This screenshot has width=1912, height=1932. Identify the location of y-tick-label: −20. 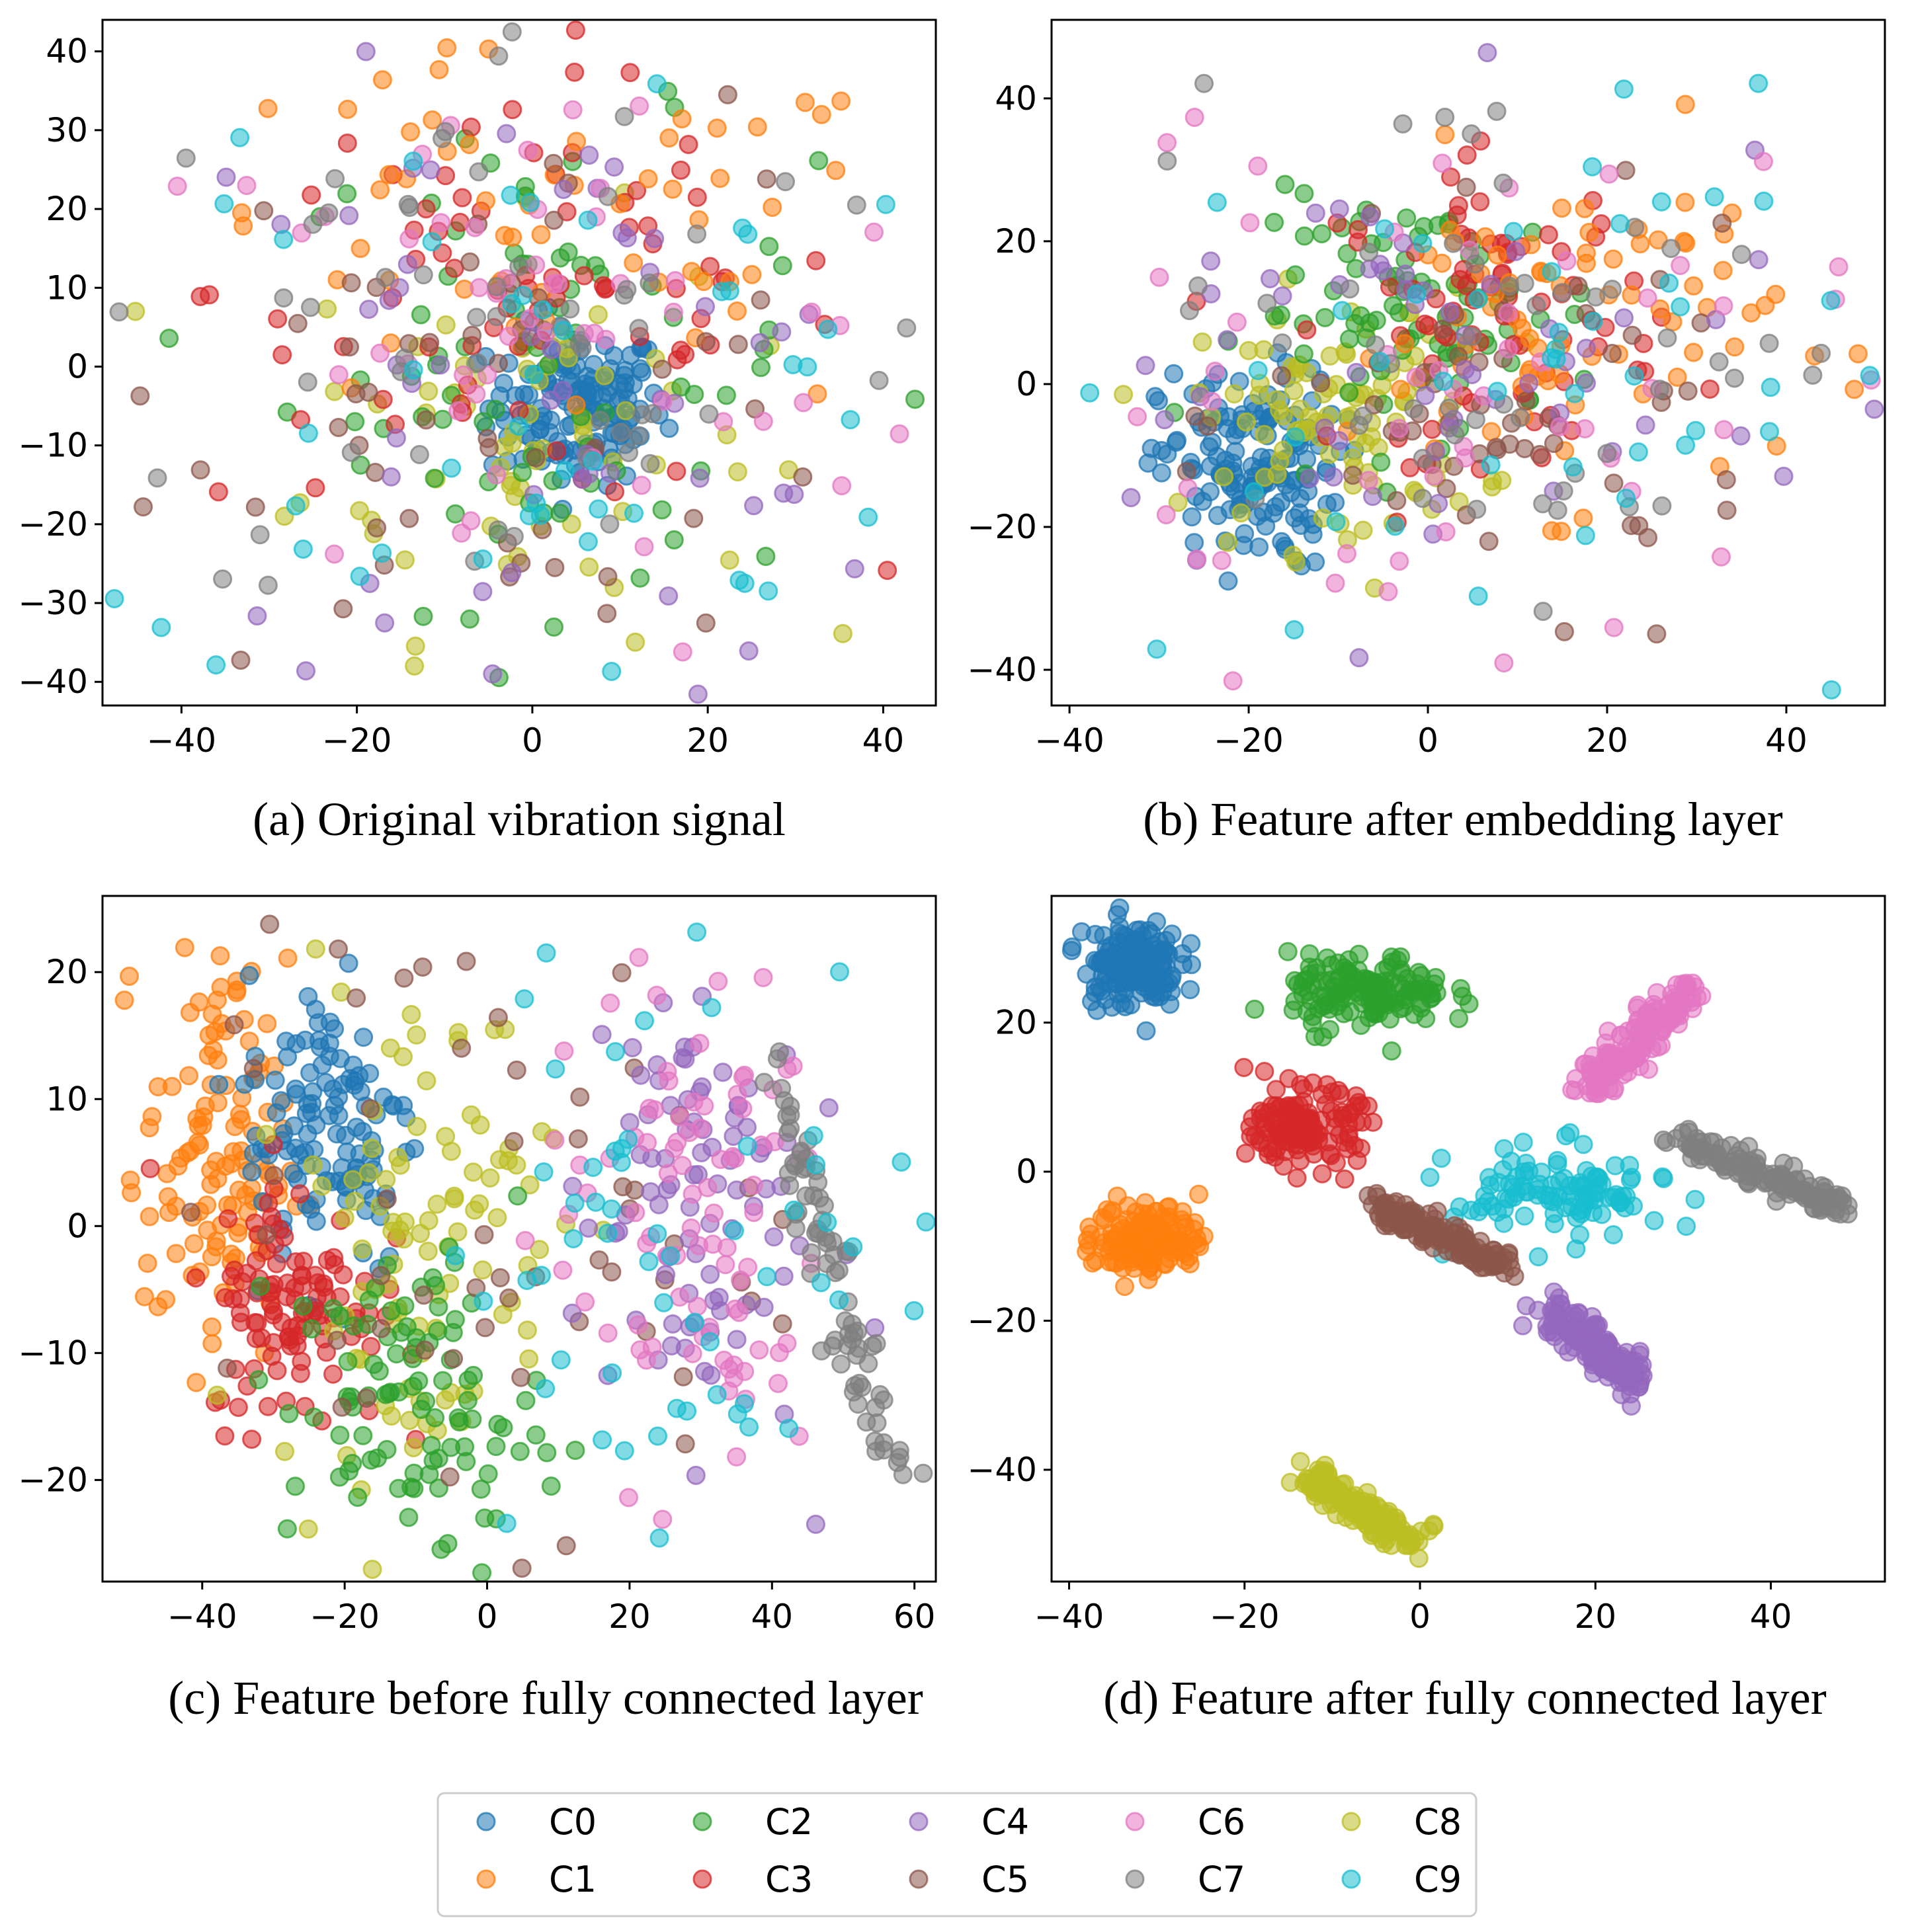
(53, 1480).